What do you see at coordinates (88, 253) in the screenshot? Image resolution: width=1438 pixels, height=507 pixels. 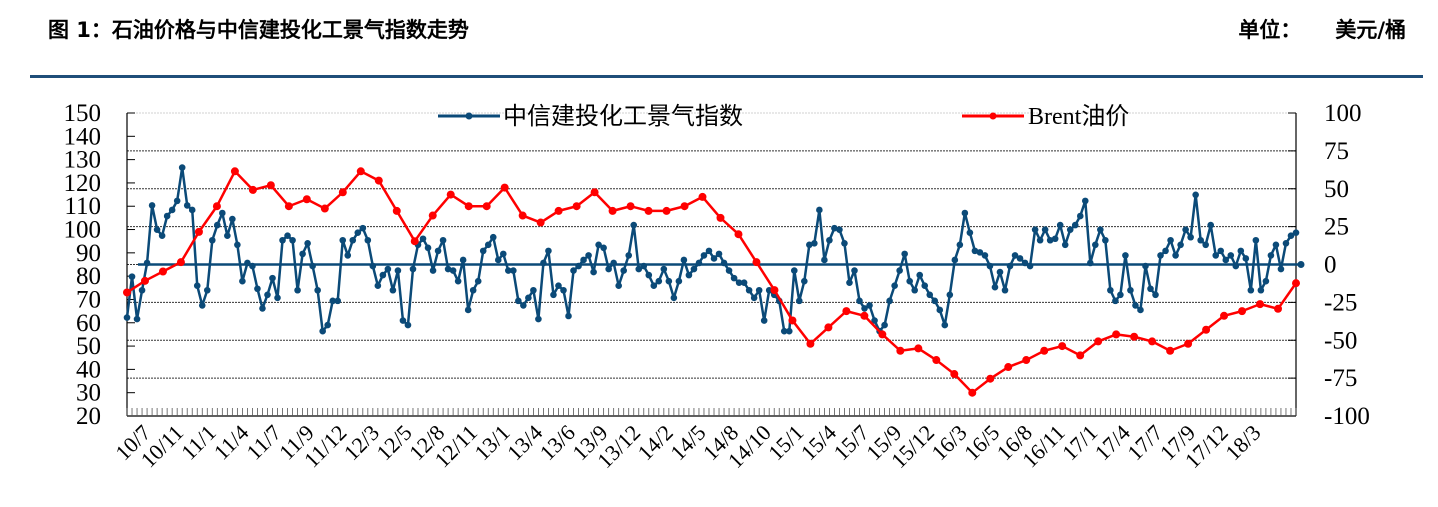 I see `left-tick-label: 90` at bounding box center [88, 253].